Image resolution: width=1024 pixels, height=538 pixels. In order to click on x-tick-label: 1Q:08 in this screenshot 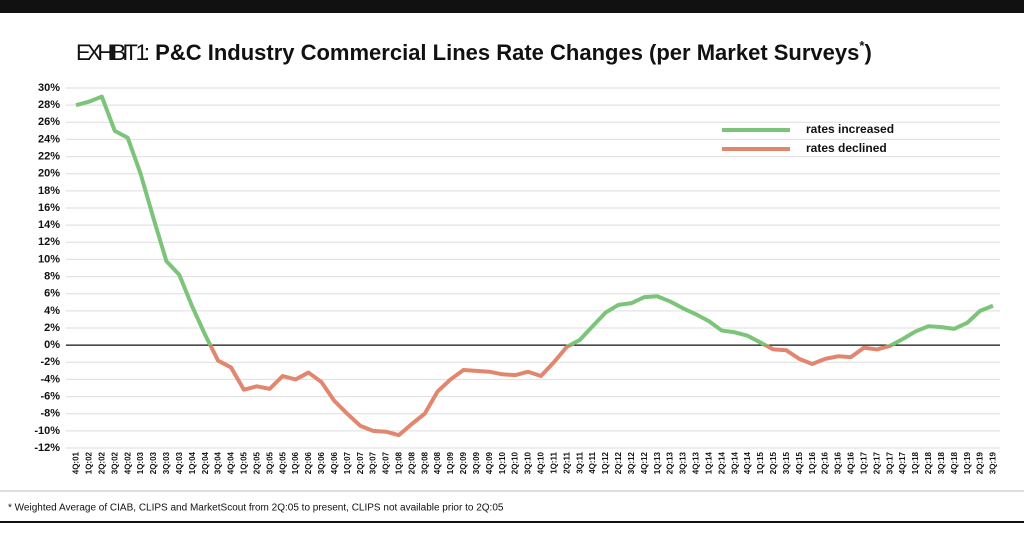, I will do `click(398, 462)`.